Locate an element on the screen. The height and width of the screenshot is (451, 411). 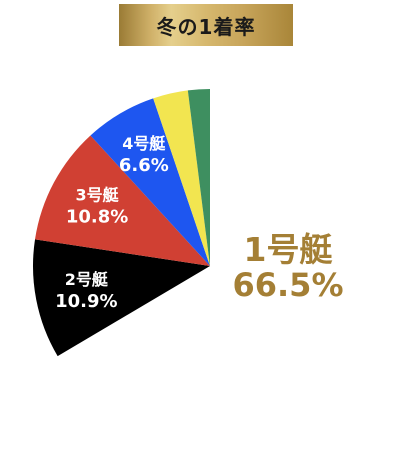
slice-value-label: 10.9% is located at coordinates (86, 301).